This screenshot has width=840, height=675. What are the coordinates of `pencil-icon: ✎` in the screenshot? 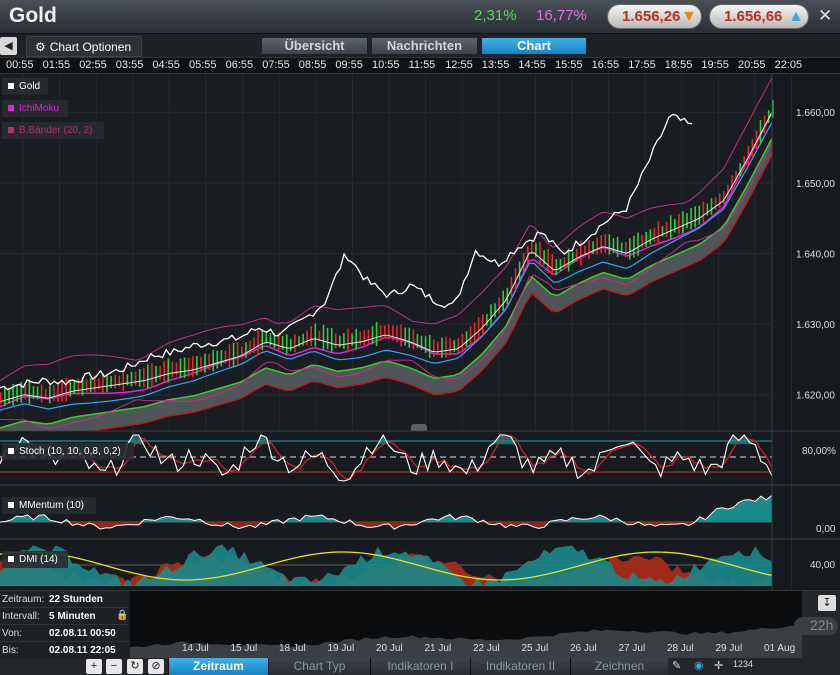 It's located at (677, 666).